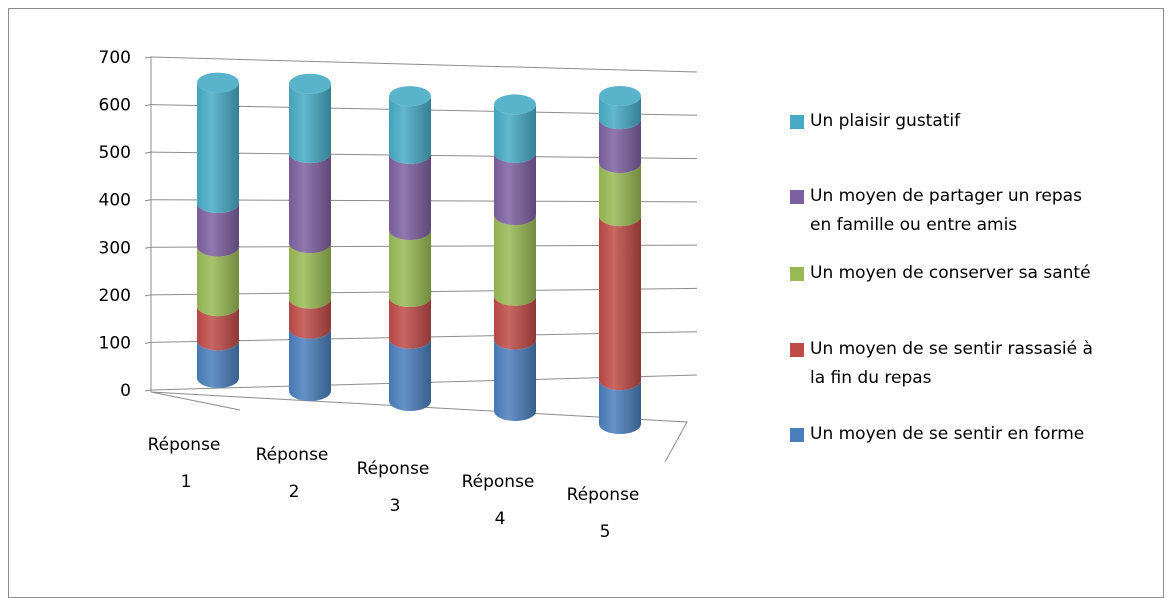 Image resolution: width=1169 pixels, height=598 pixels. I want to click on floor-front-edge, so click(195, 401).